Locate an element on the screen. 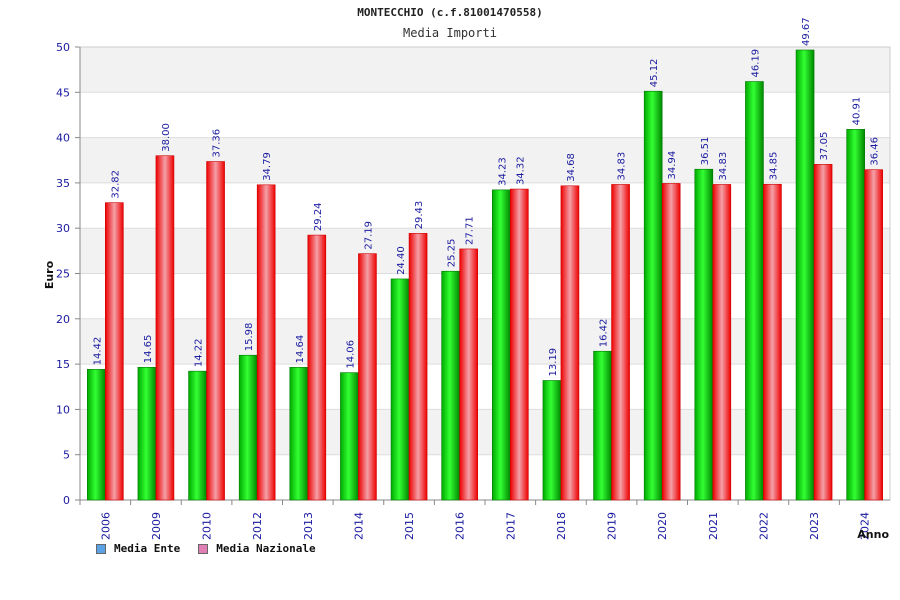 The width and height of the screenshot is (900, 600). legend-item-media-nazionale: Media Nazionale is located at coordinates (257, 548).